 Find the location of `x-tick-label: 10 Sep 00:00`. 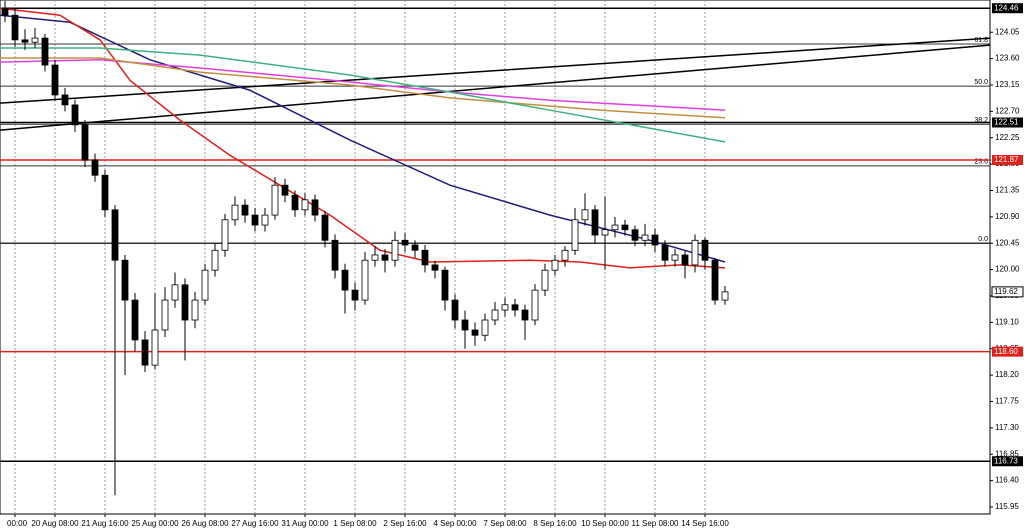

x-tick-label: 10 Sep 00:00 is located at coordinates (605, 523).